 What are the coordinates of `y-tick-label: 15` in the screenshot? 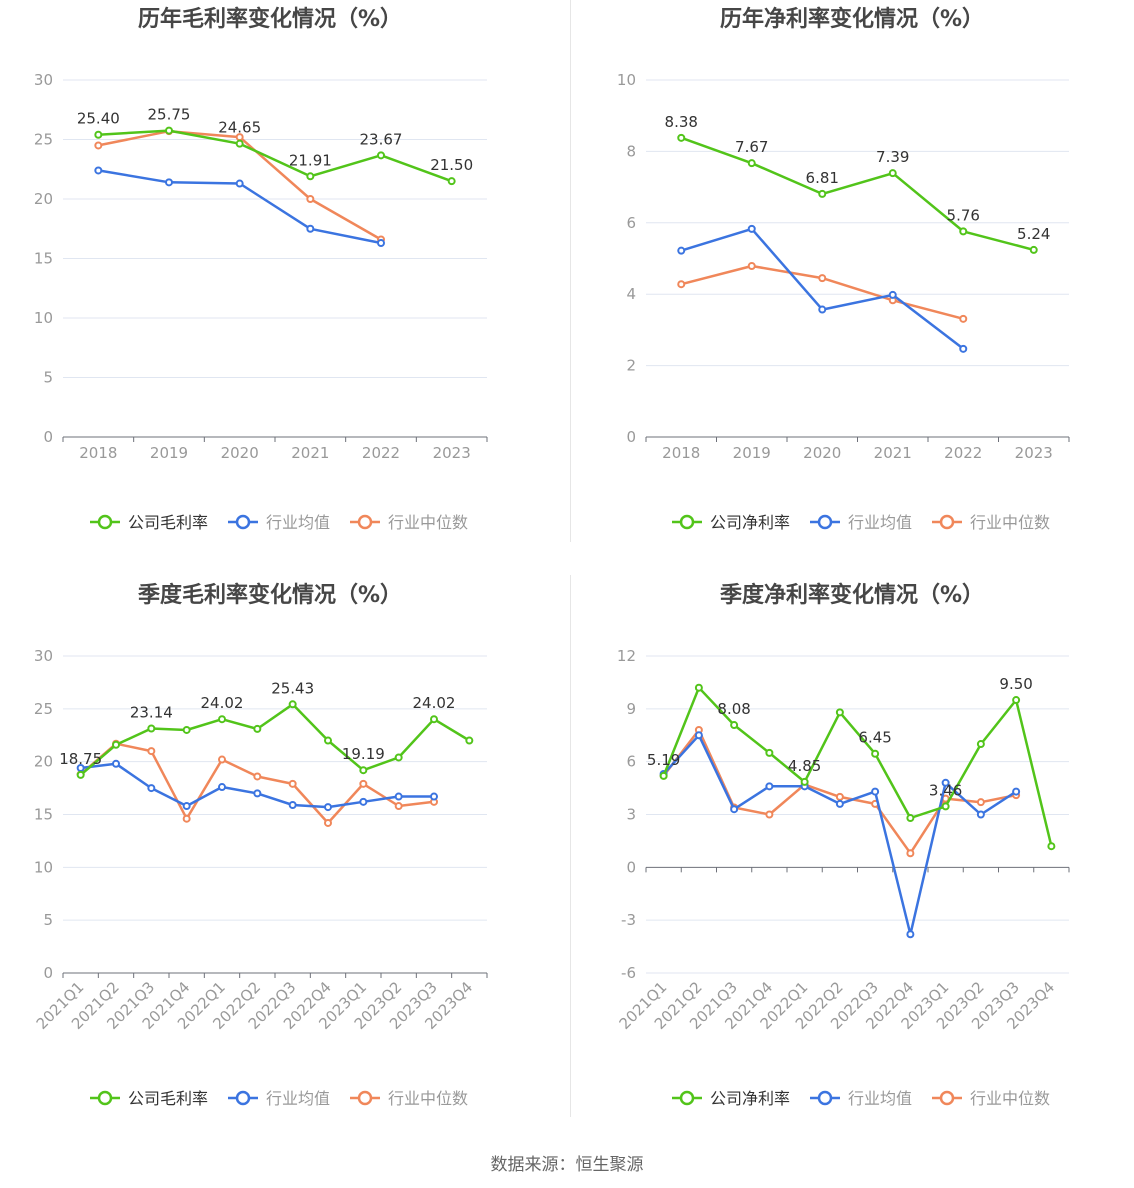 It's located at (43, 815).